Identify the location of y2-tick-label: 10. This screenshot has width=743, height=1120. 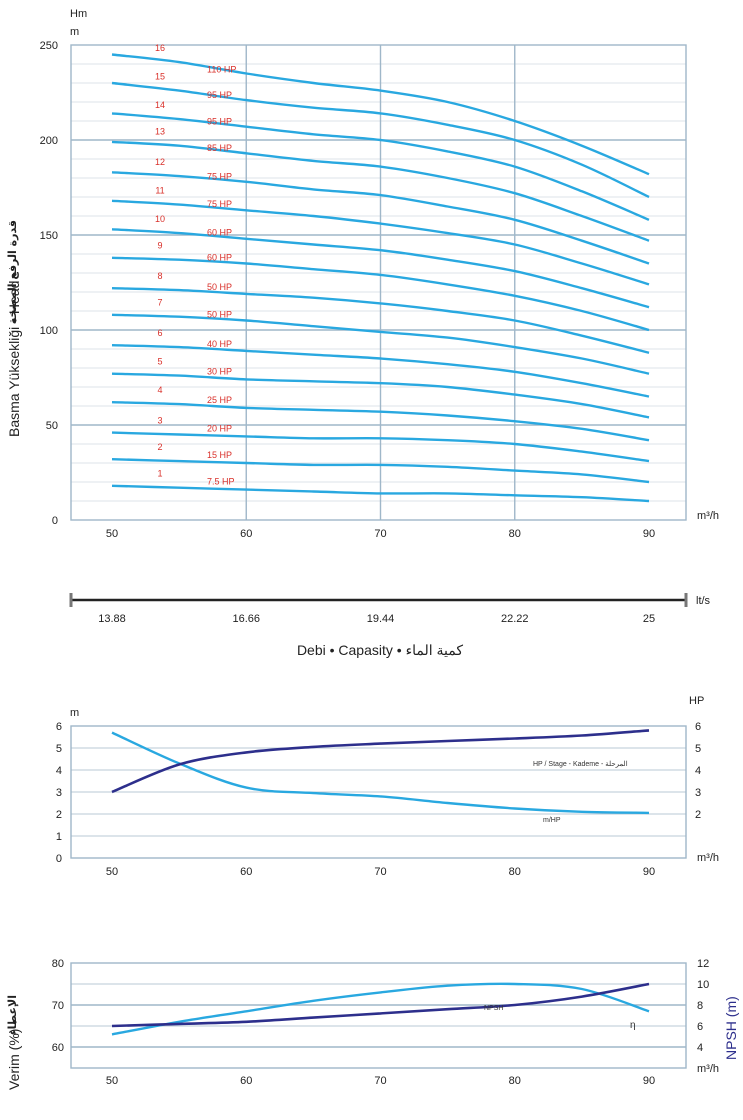
(703, 985).